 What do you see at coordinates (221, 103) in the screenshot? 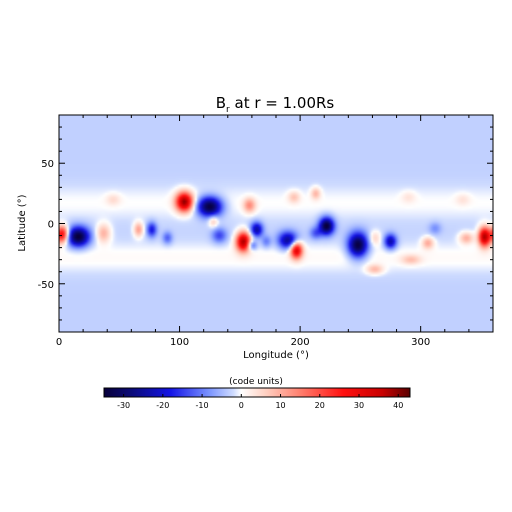
I see `chart-title-symbol: B` at bounding box center [221, 103].